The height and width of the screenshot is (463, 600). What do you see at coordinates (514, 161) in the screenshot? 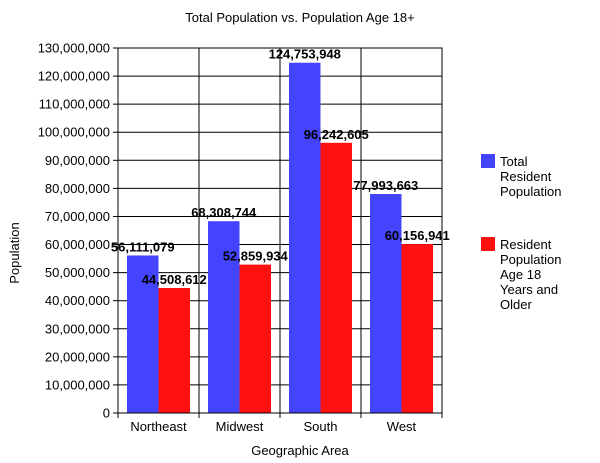
I see `legend-label: Total` at bounding box center [514, 161].